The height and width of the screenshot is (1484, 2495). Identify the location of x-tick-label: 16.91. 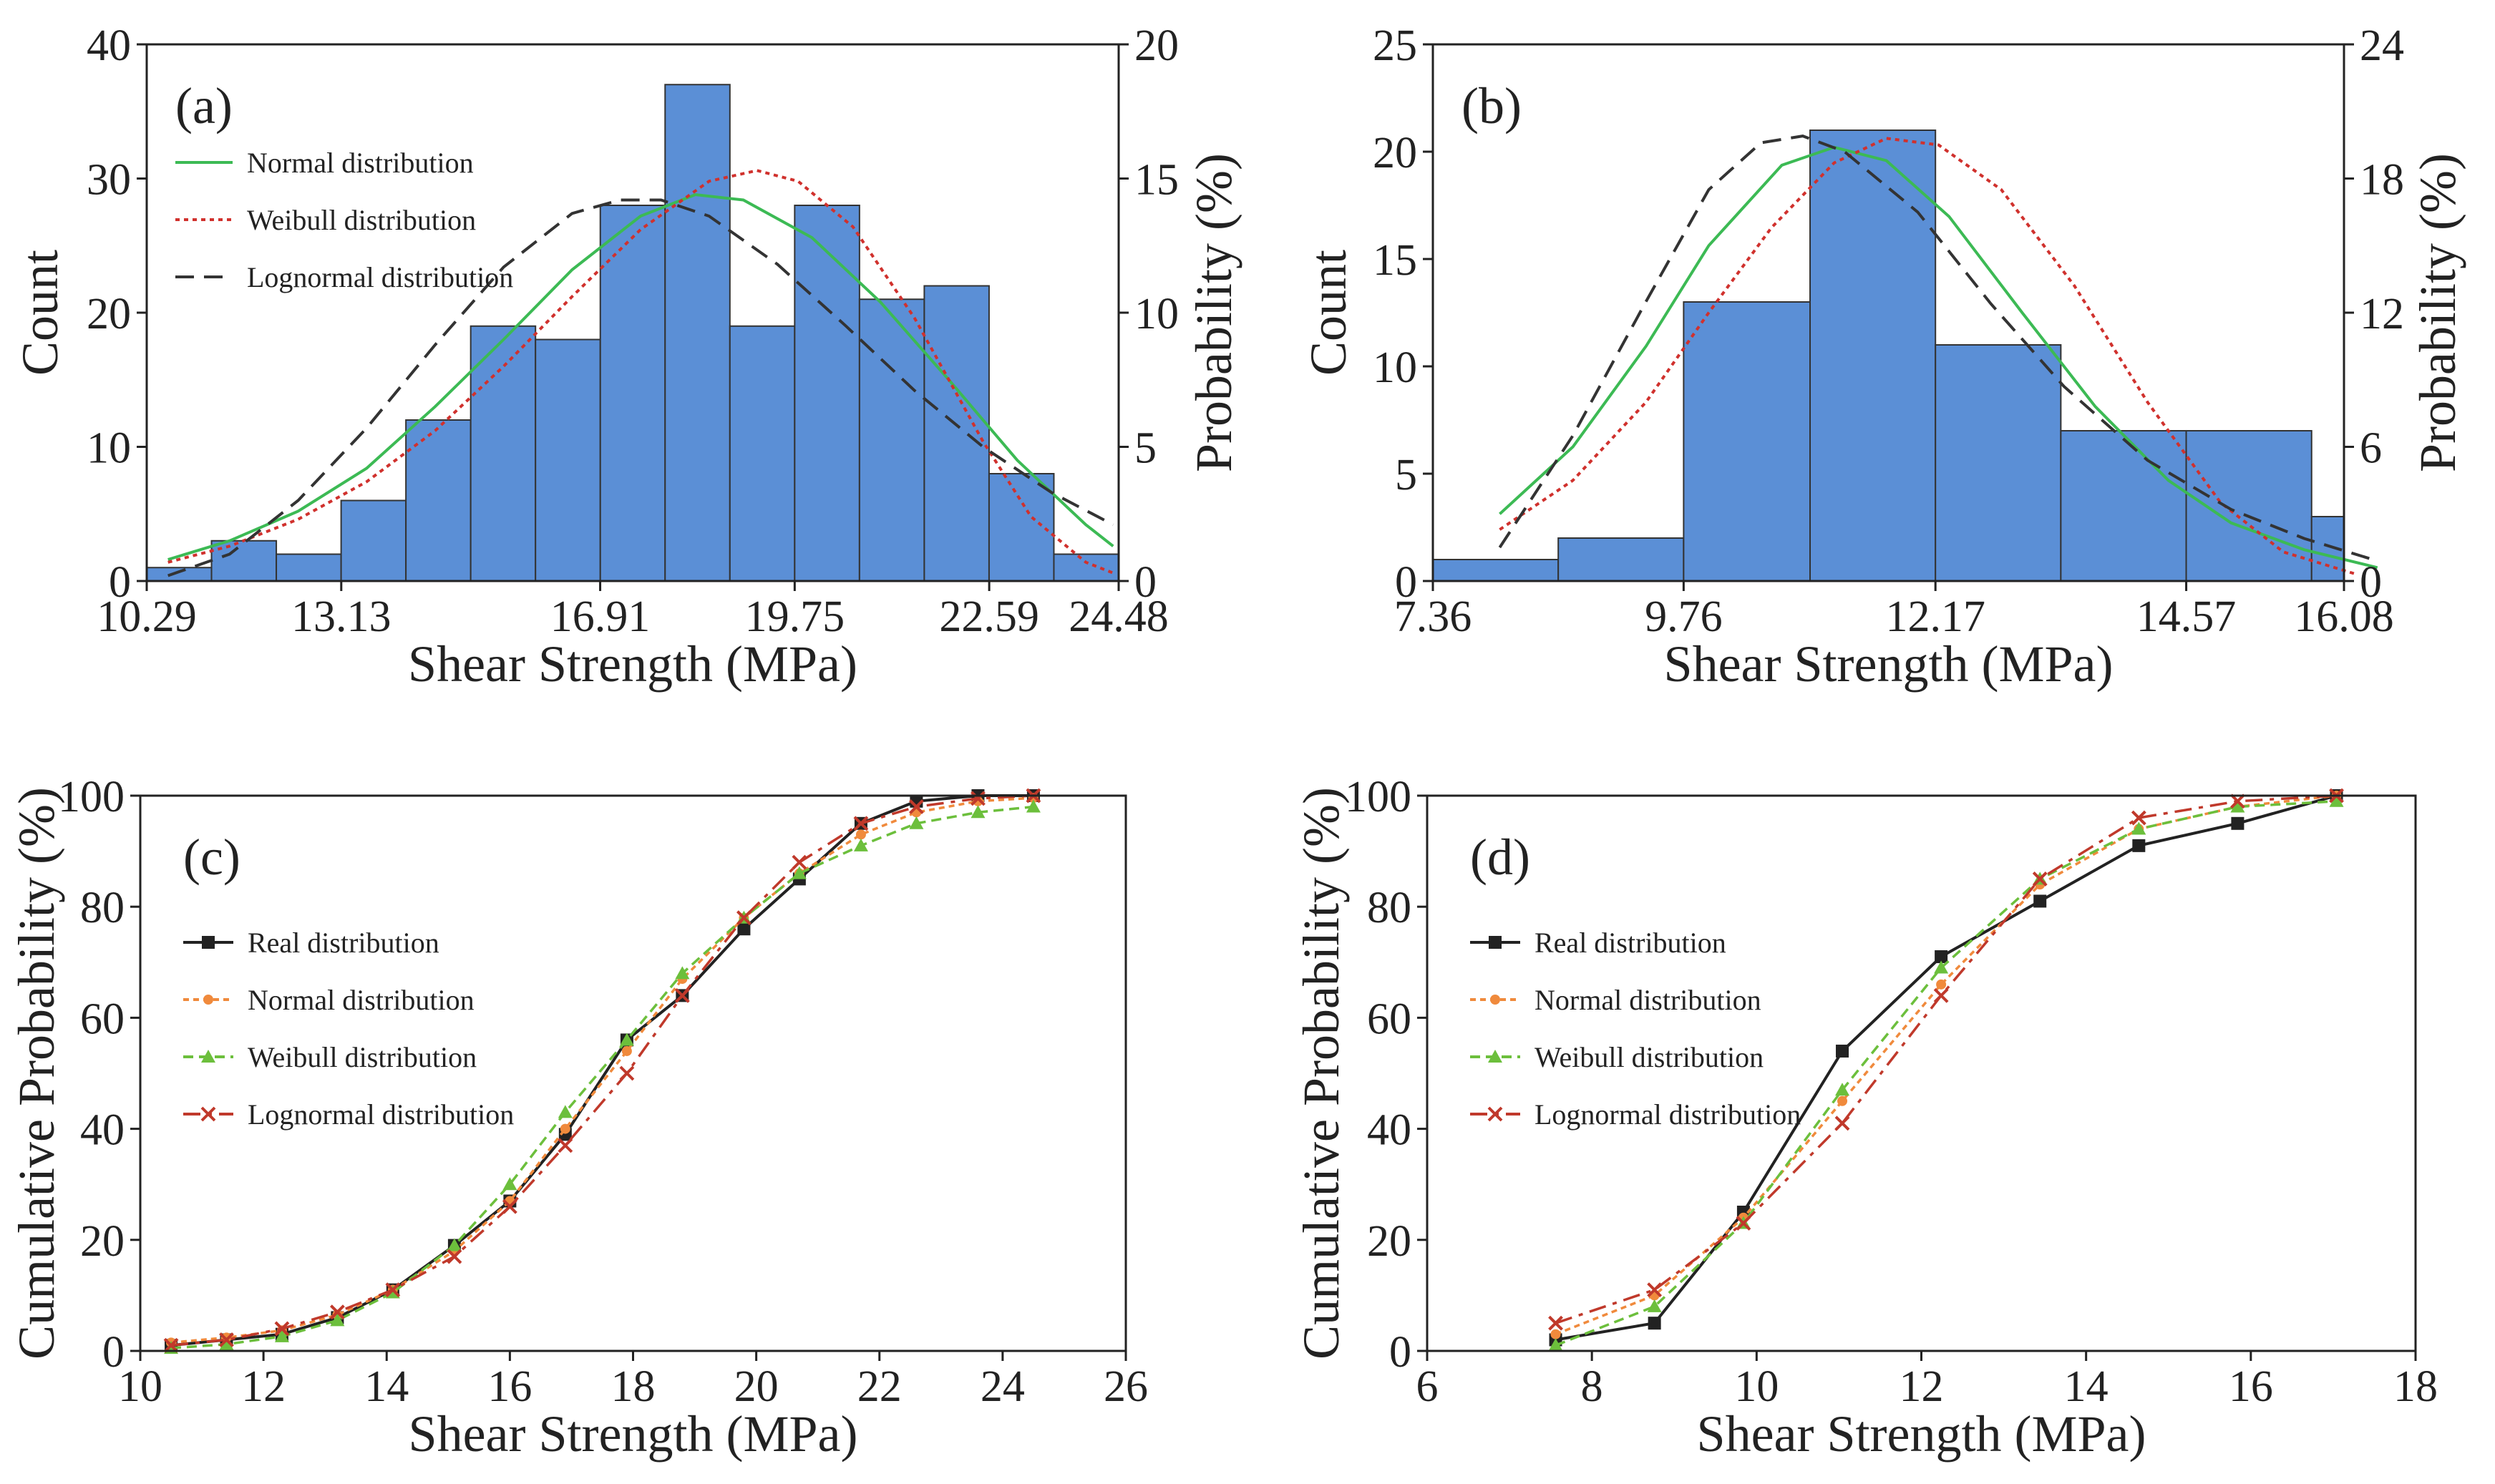
(601, 616).